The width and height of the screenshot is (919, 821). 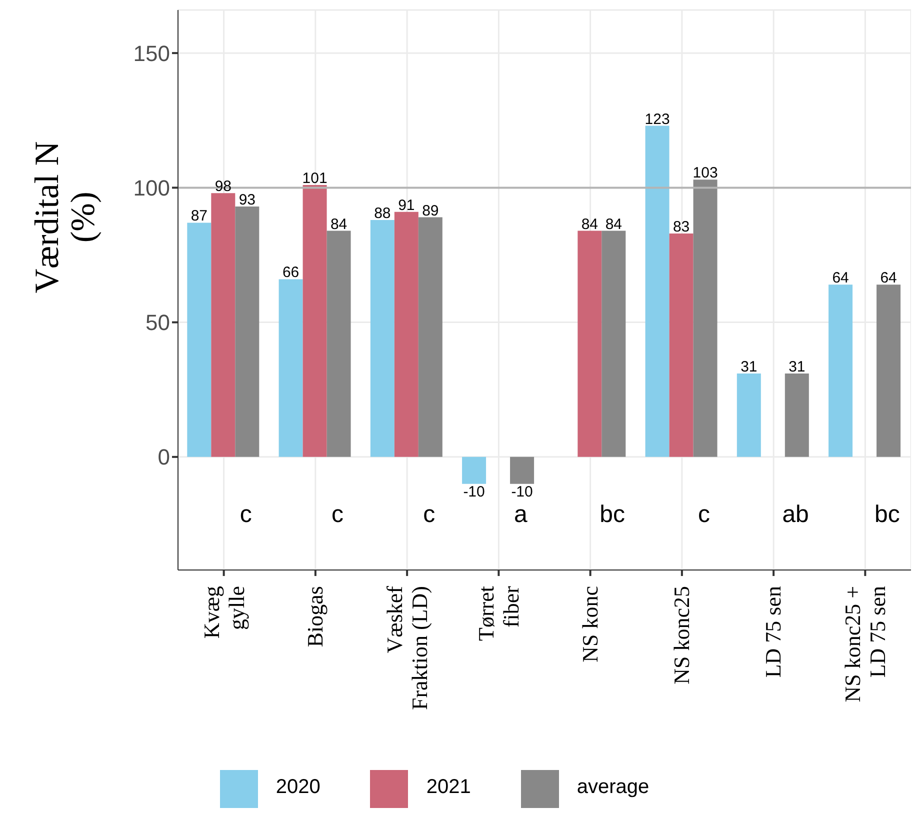 I want to click on x-tick-label: LD 75 sen, so click(x=773, y=632).